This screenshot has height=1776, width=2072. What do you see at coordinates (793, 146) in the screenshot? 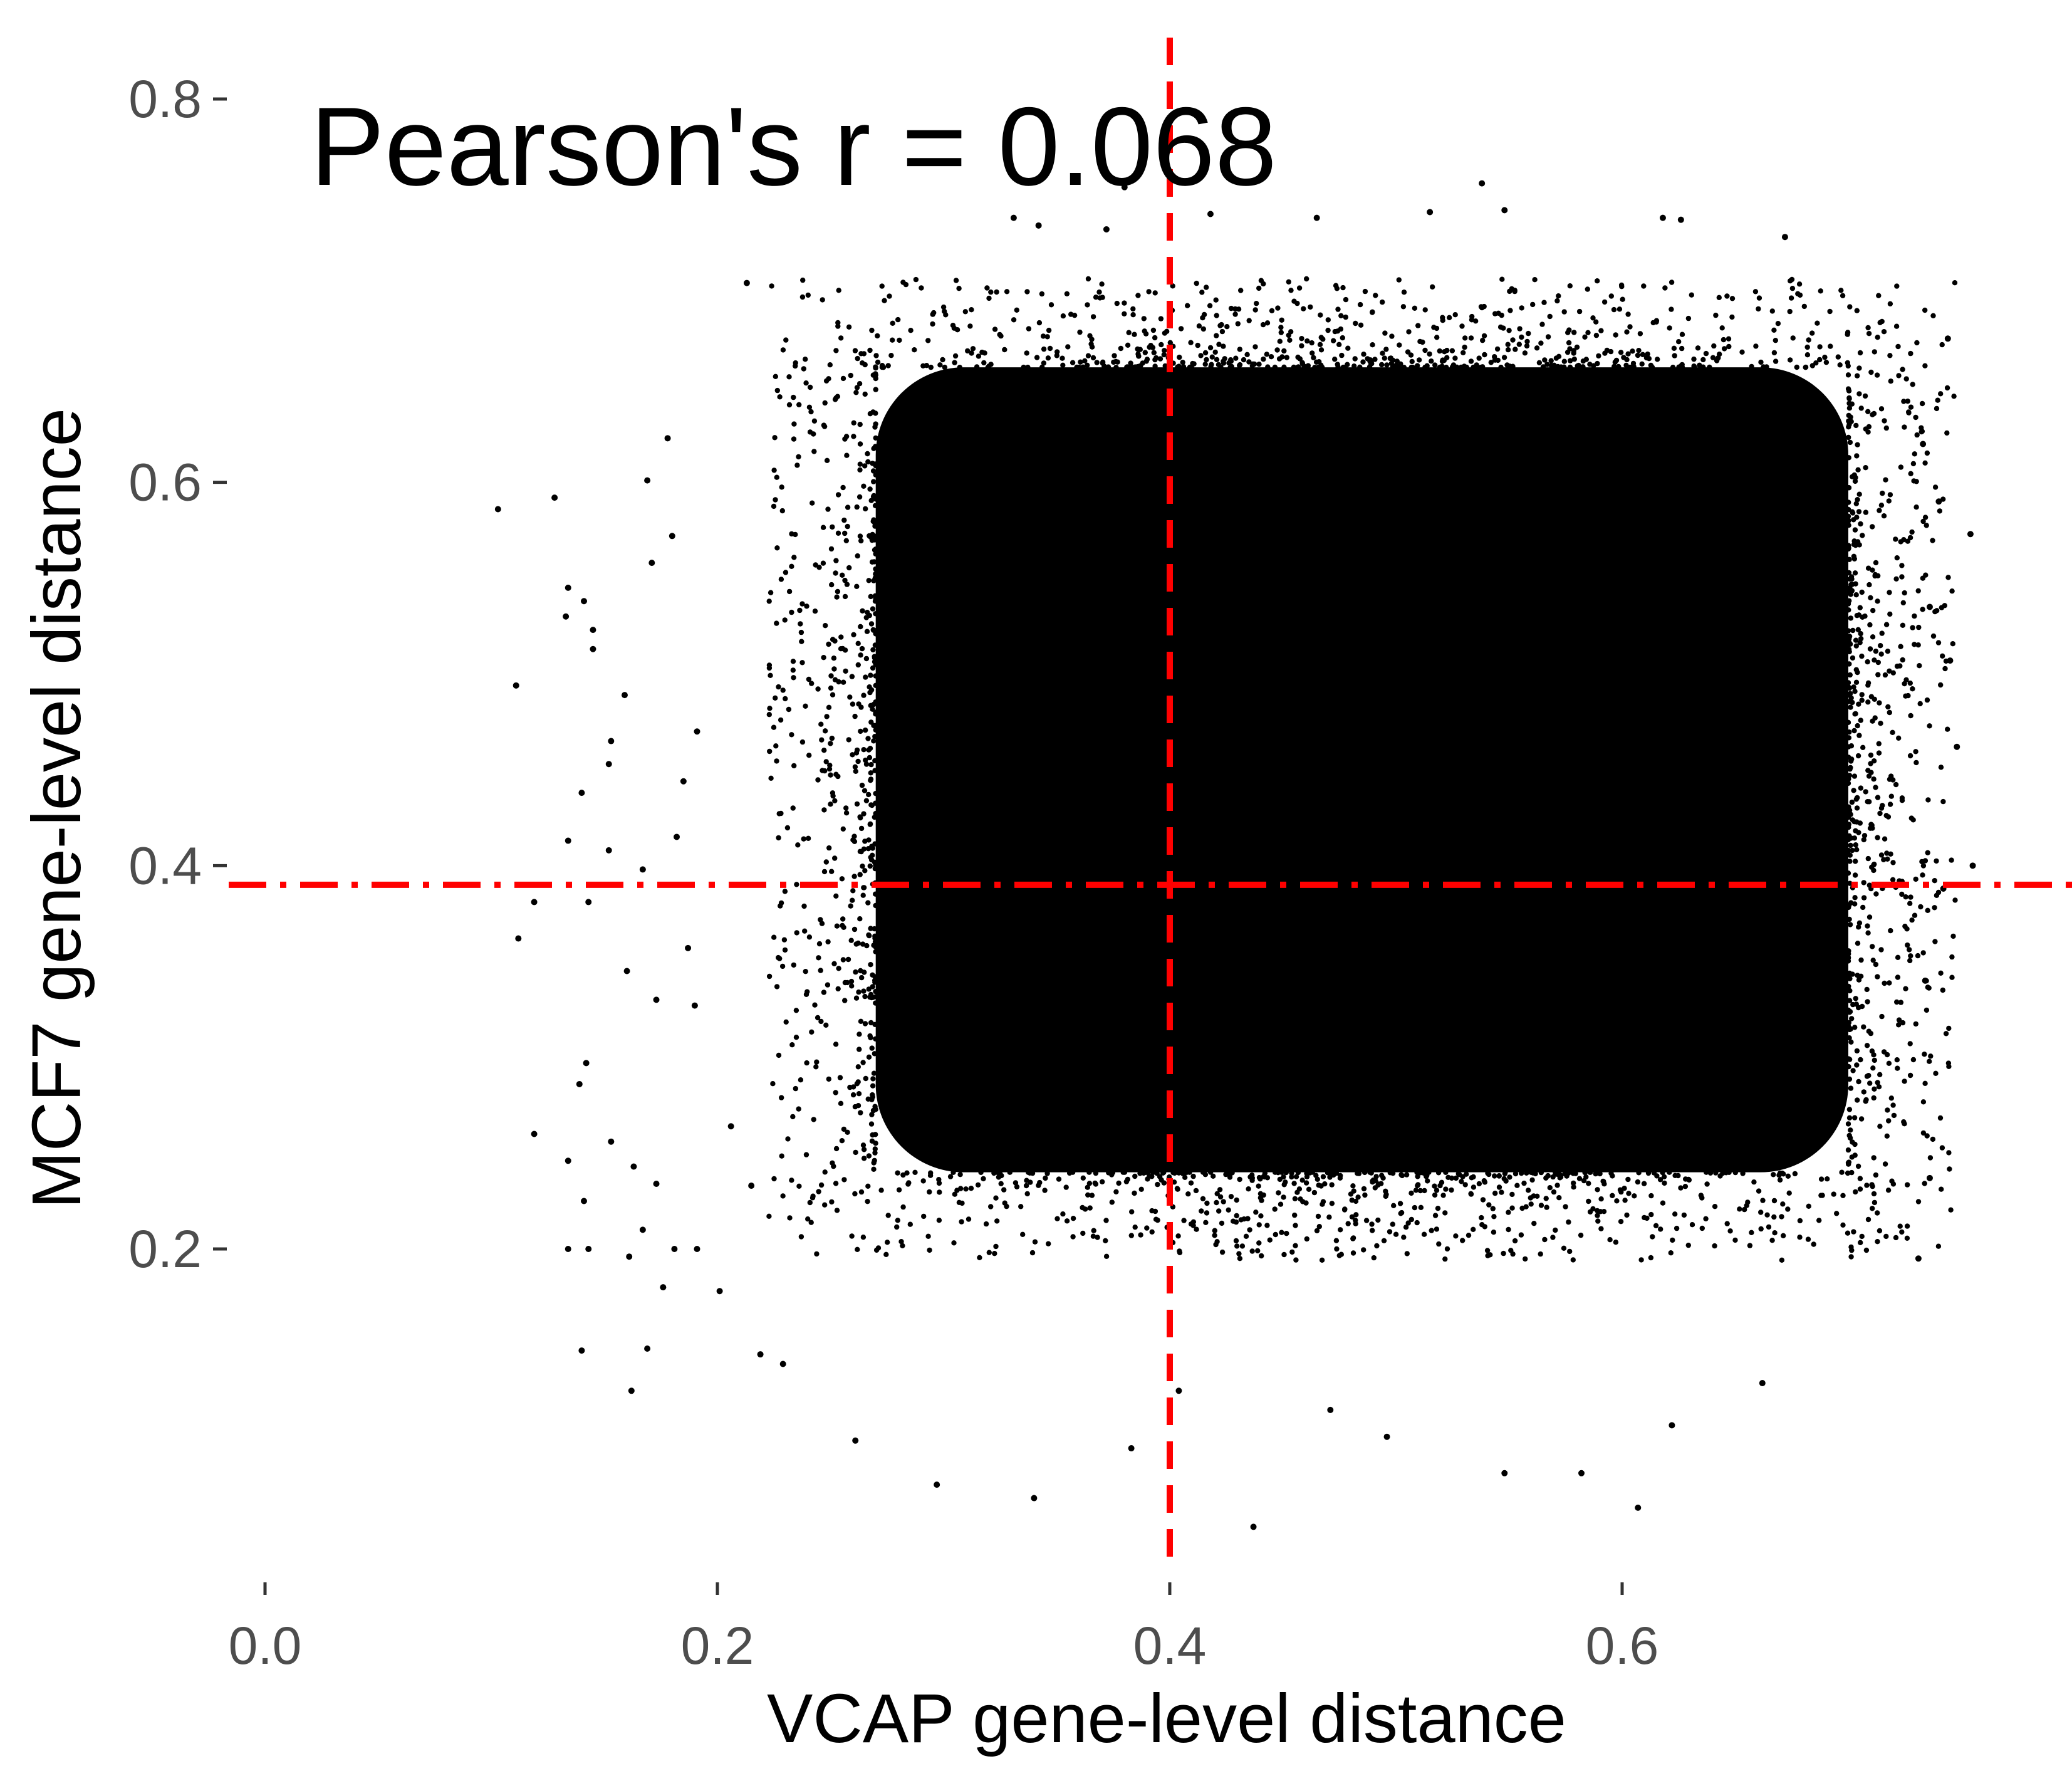
I see `pearson-annotation: Pearson's r = 0.068` at bounding box center [793, 146].